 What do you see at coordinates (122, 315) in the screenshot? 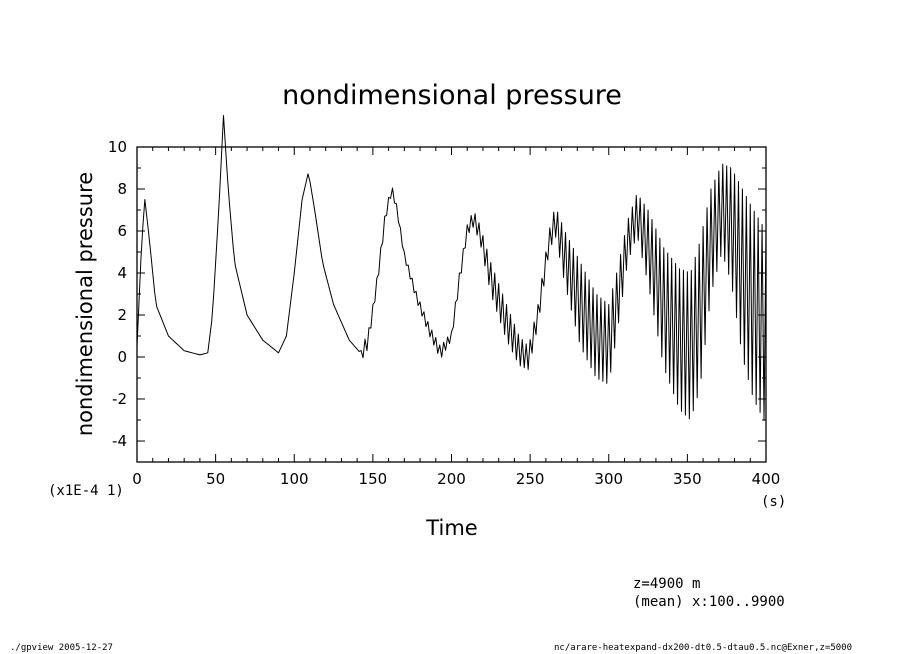
I see `y-tick-label: 2` at bounding box center [122, 315].